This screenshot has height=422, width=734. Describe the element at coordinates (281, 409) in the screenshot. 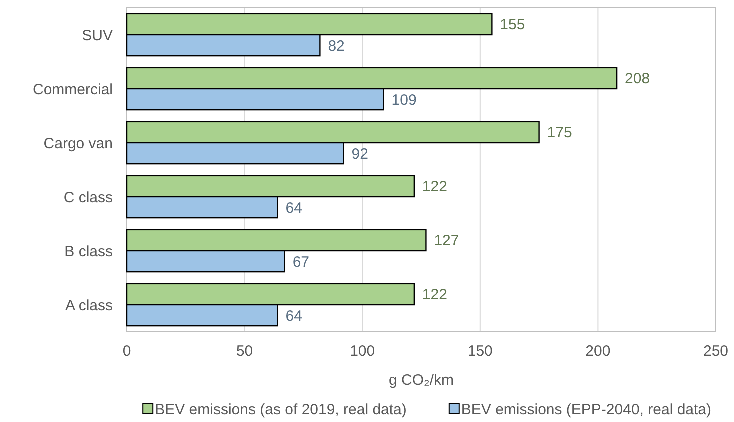

I see `legend-label: BEV emissions (as of 2019, real data)` at that location.